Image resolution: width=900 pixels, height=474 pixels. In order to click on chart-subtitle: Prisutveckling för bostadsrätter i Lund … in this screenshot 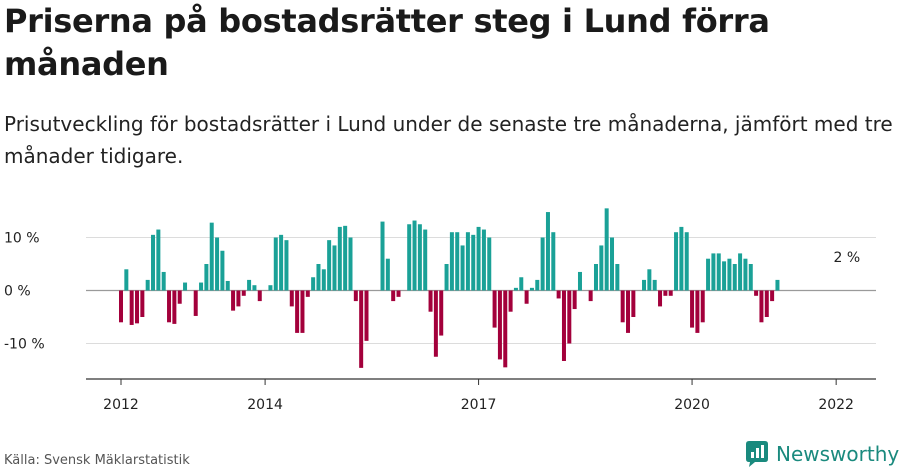, I will do `click(448, 140)`.